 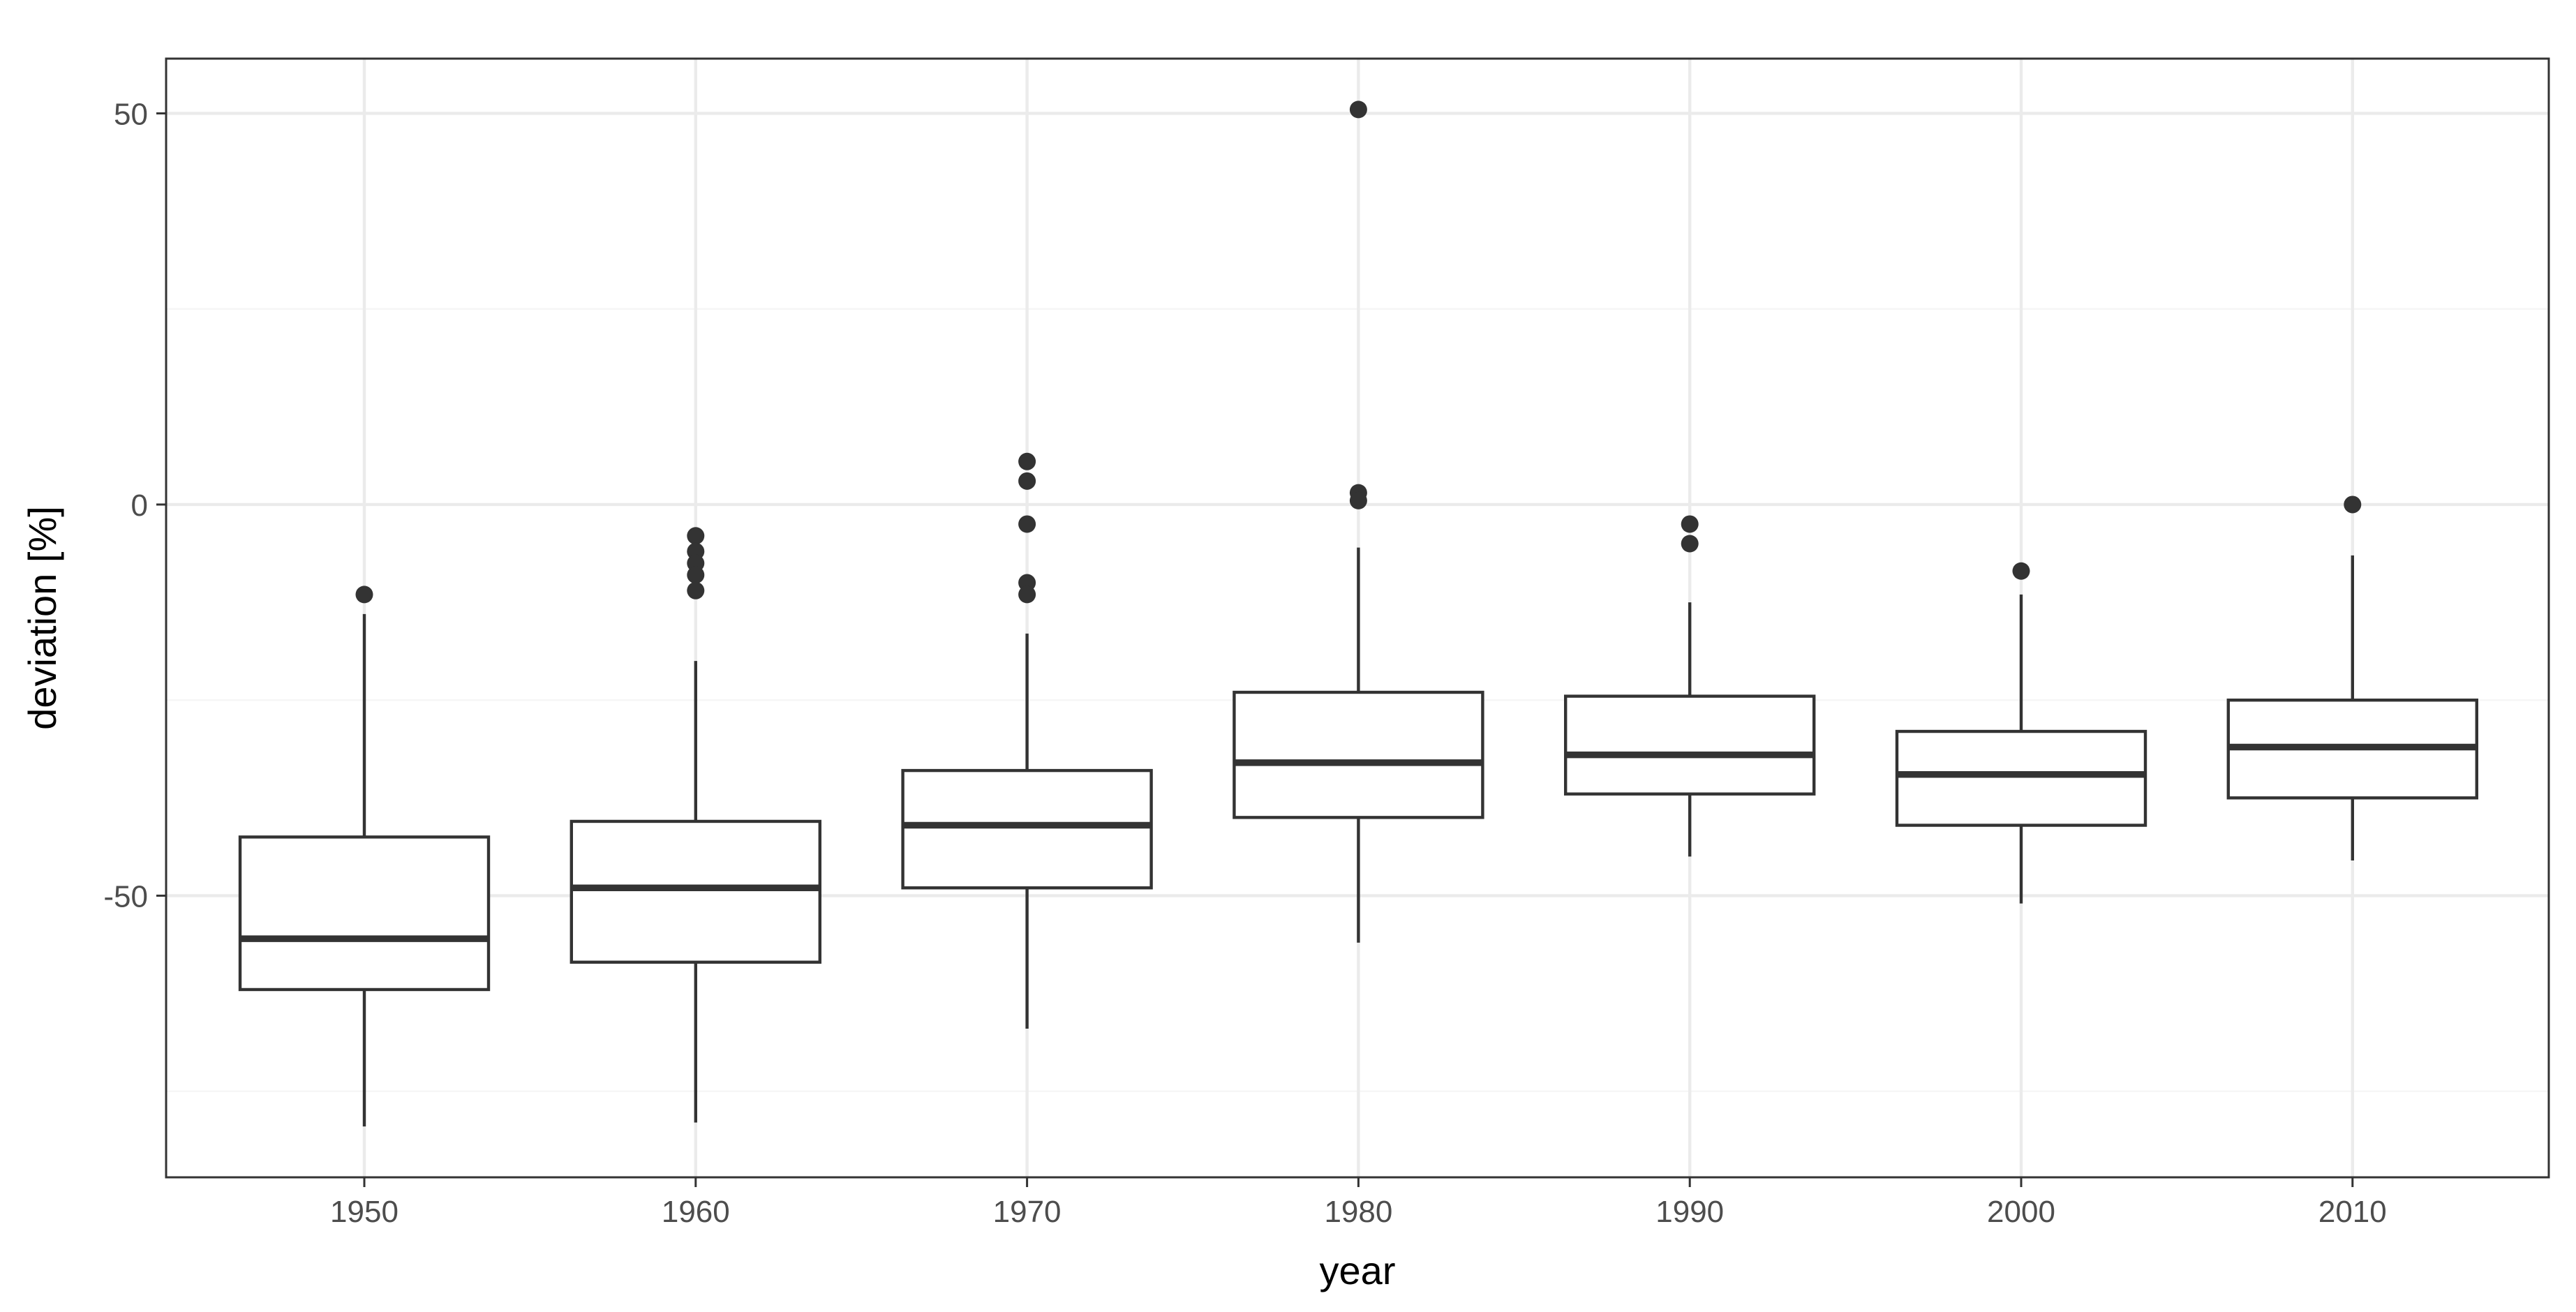 I want to click on box-1970, so click(x=1027, y=831).